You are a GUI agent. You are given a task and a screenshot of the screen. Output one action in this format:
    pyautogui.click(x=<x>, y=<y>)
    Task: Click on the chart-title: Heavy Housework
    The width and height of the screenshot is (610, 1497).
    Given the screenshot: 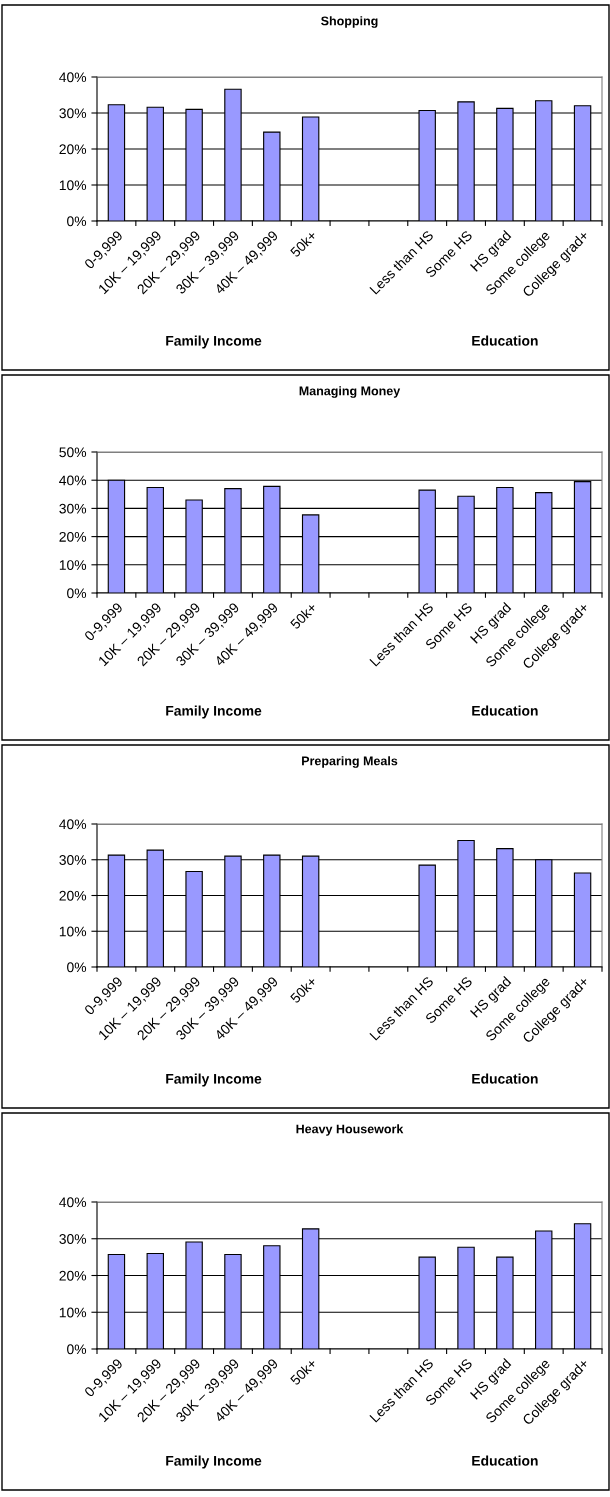 What is the action you would take?
    pyautogui.click(x=350, y=1130)
    